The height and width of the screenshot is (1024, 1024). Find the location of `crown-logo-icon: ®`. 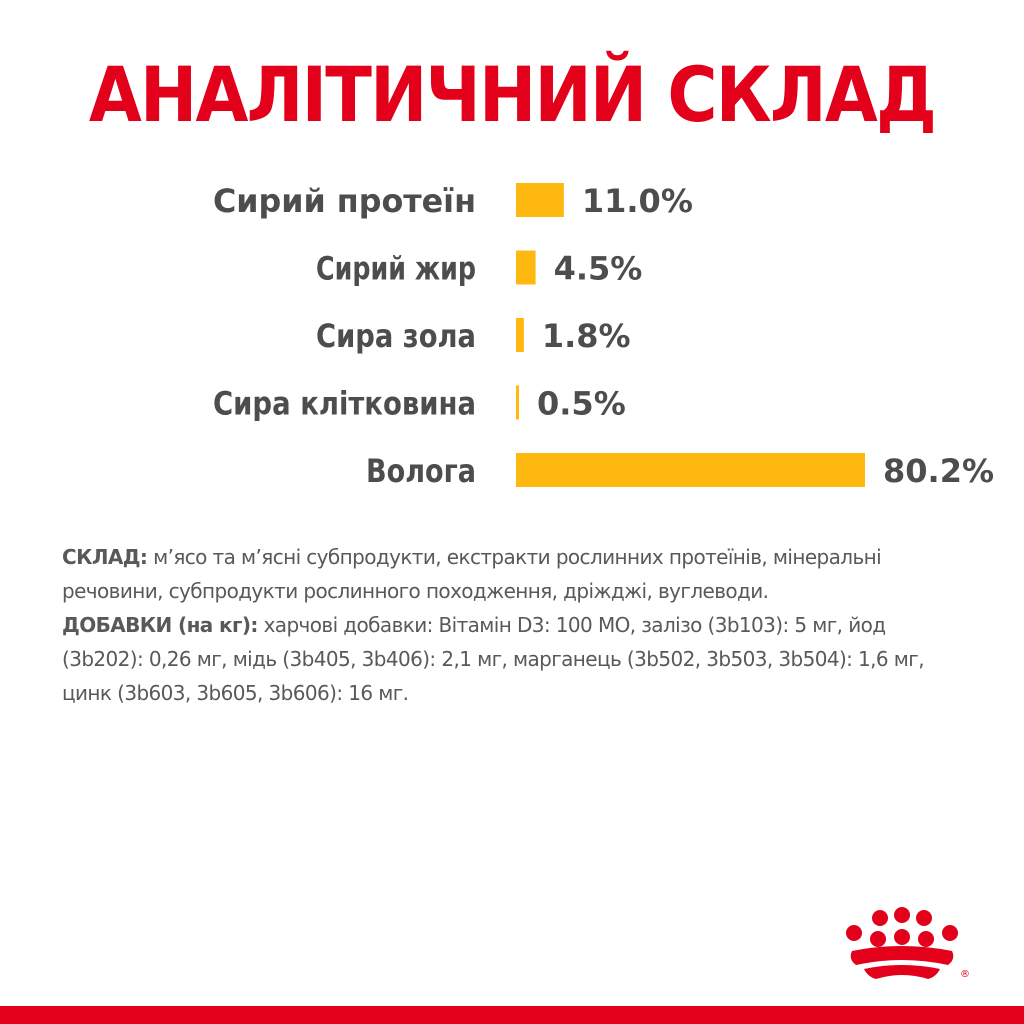

crown-logo-icon: ® is located at coordinates (908, 943).